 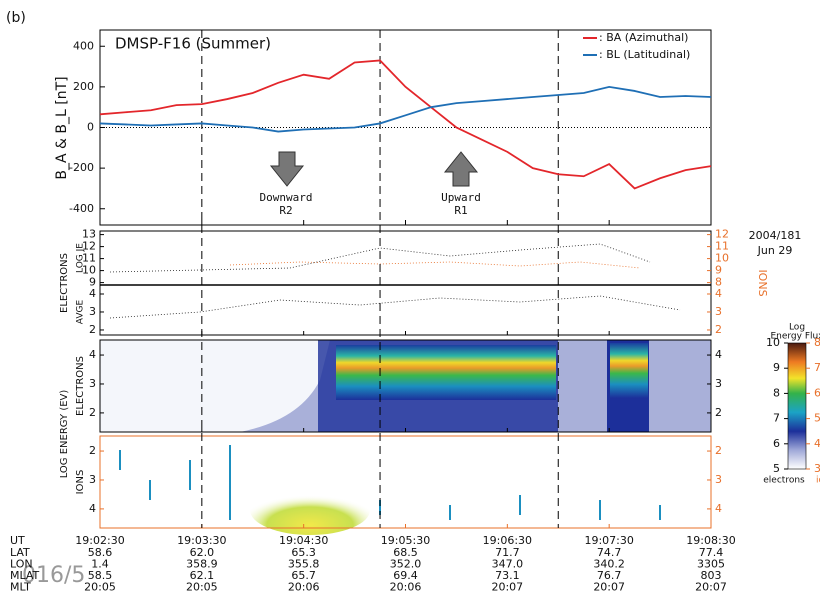 I want to click on x-tick-label: 19:06:30, so click(x=507, y=540).